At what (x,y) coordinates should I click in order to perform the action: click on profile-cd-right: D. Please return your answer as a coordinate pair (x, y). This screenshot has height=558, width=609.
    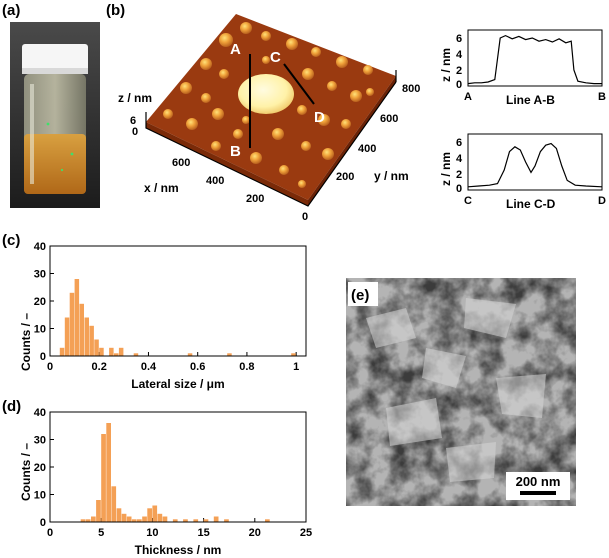
    Looking at the image, I should click on (602, 201).